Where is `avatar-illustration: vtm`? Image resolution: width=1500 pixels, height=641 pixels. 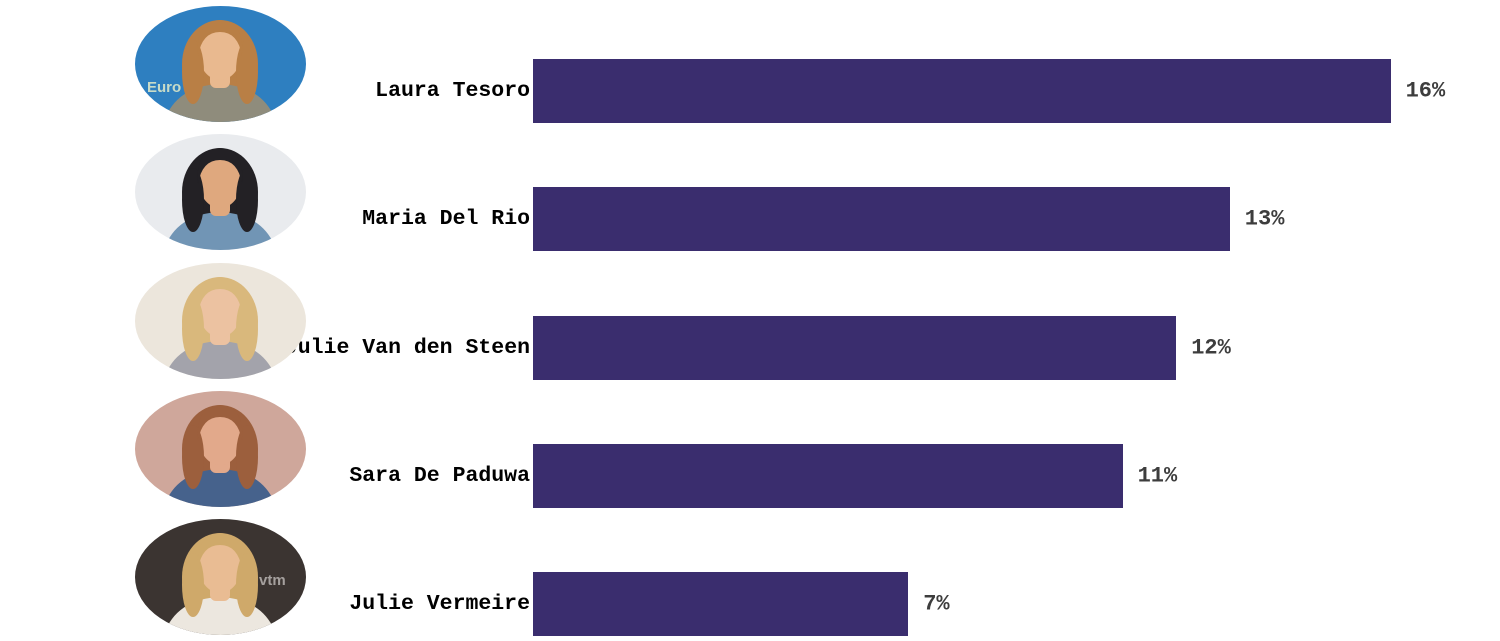 avatar-illustration: vtm is located at coordinates (220, 577).